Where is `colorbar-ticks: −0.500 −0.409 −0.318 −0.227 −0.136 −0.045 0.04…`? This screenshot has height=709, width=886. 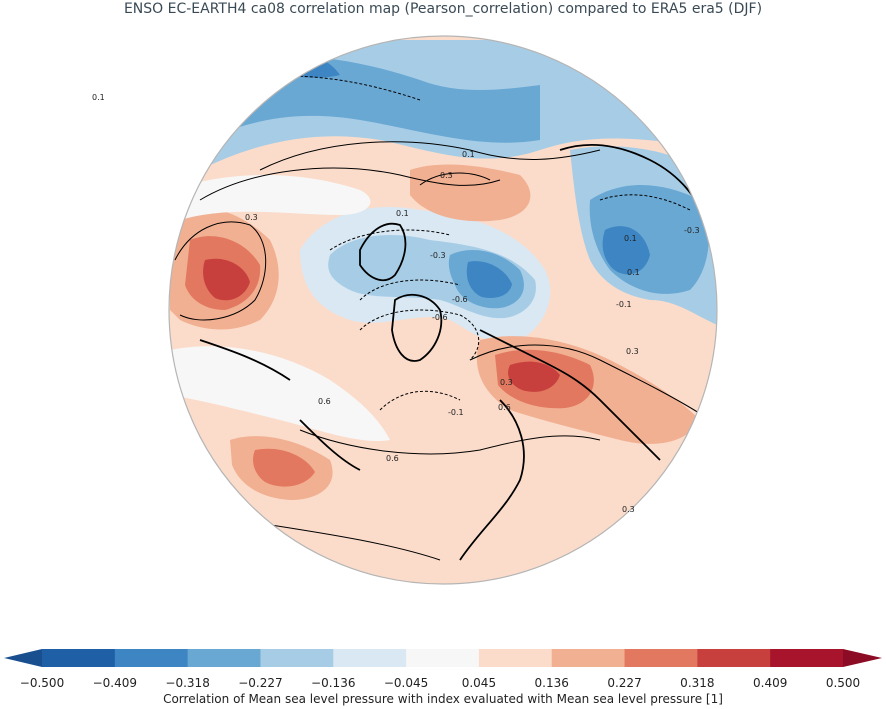
colorbar-ticks: −0.500 −0.409 −0.318 −0.227 −0.136 −0.045 0.04… is located at coordinates (443, 684).